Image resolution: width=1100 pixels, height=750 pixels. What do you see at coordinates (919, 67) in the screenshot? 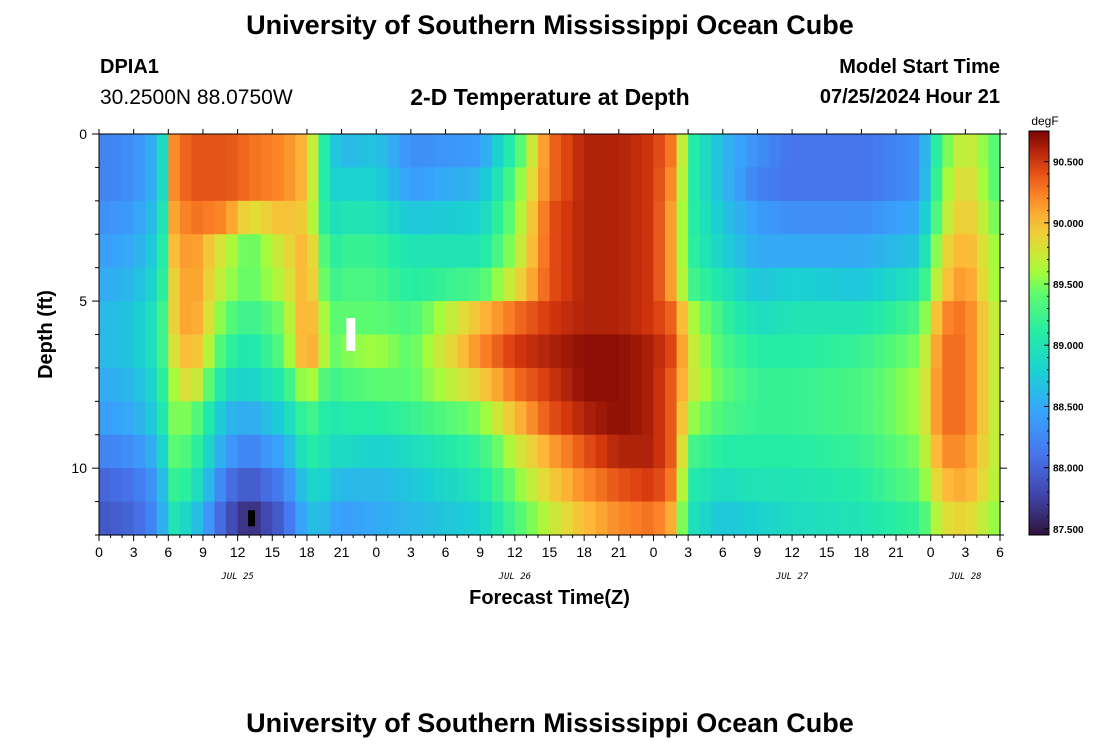
I see `model-start-label: Model Start Time` at bounding box center [919, 67].